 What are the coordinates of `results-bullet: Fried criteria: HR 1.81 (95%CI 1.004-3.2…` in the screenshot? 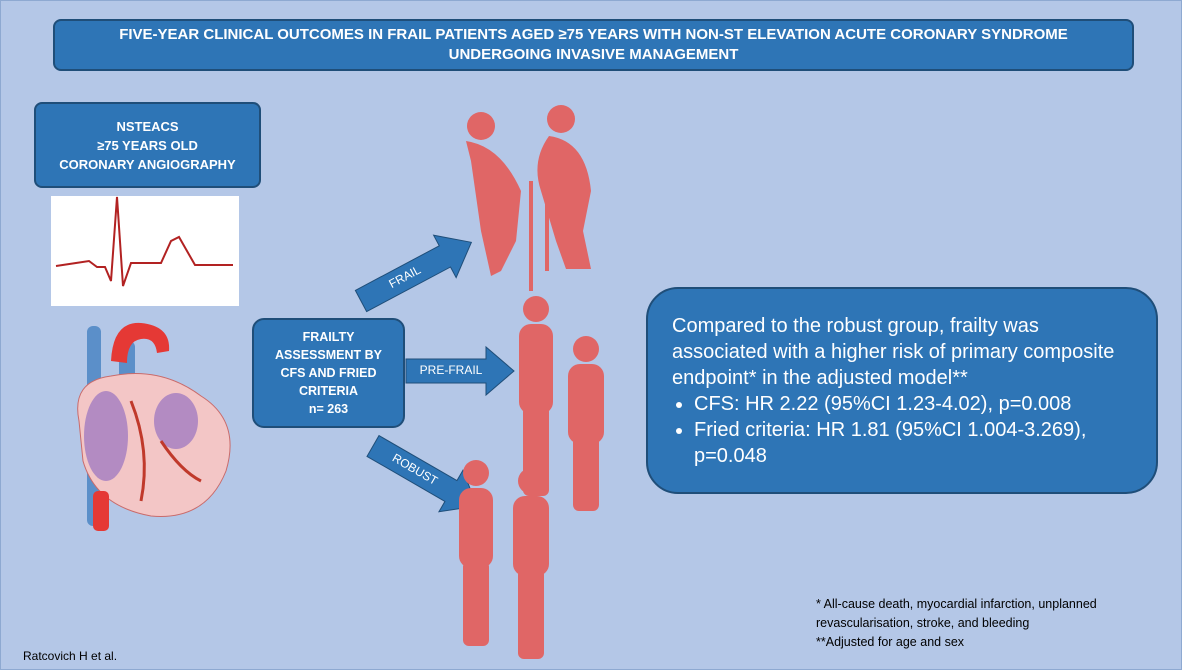 It's located at (915, 443).